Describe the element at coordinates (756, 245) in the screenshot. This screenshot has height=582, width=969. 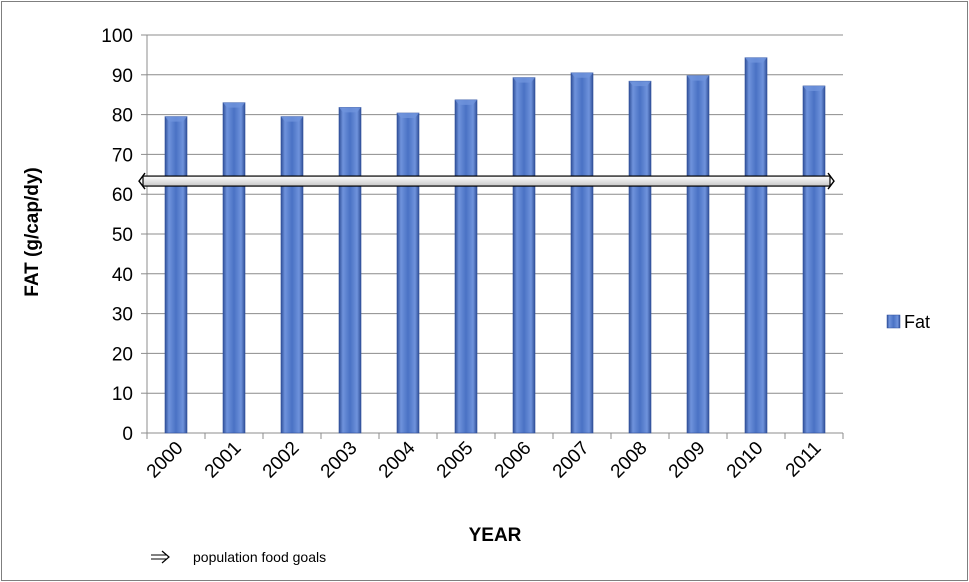
I see `bar-2010` at that location.